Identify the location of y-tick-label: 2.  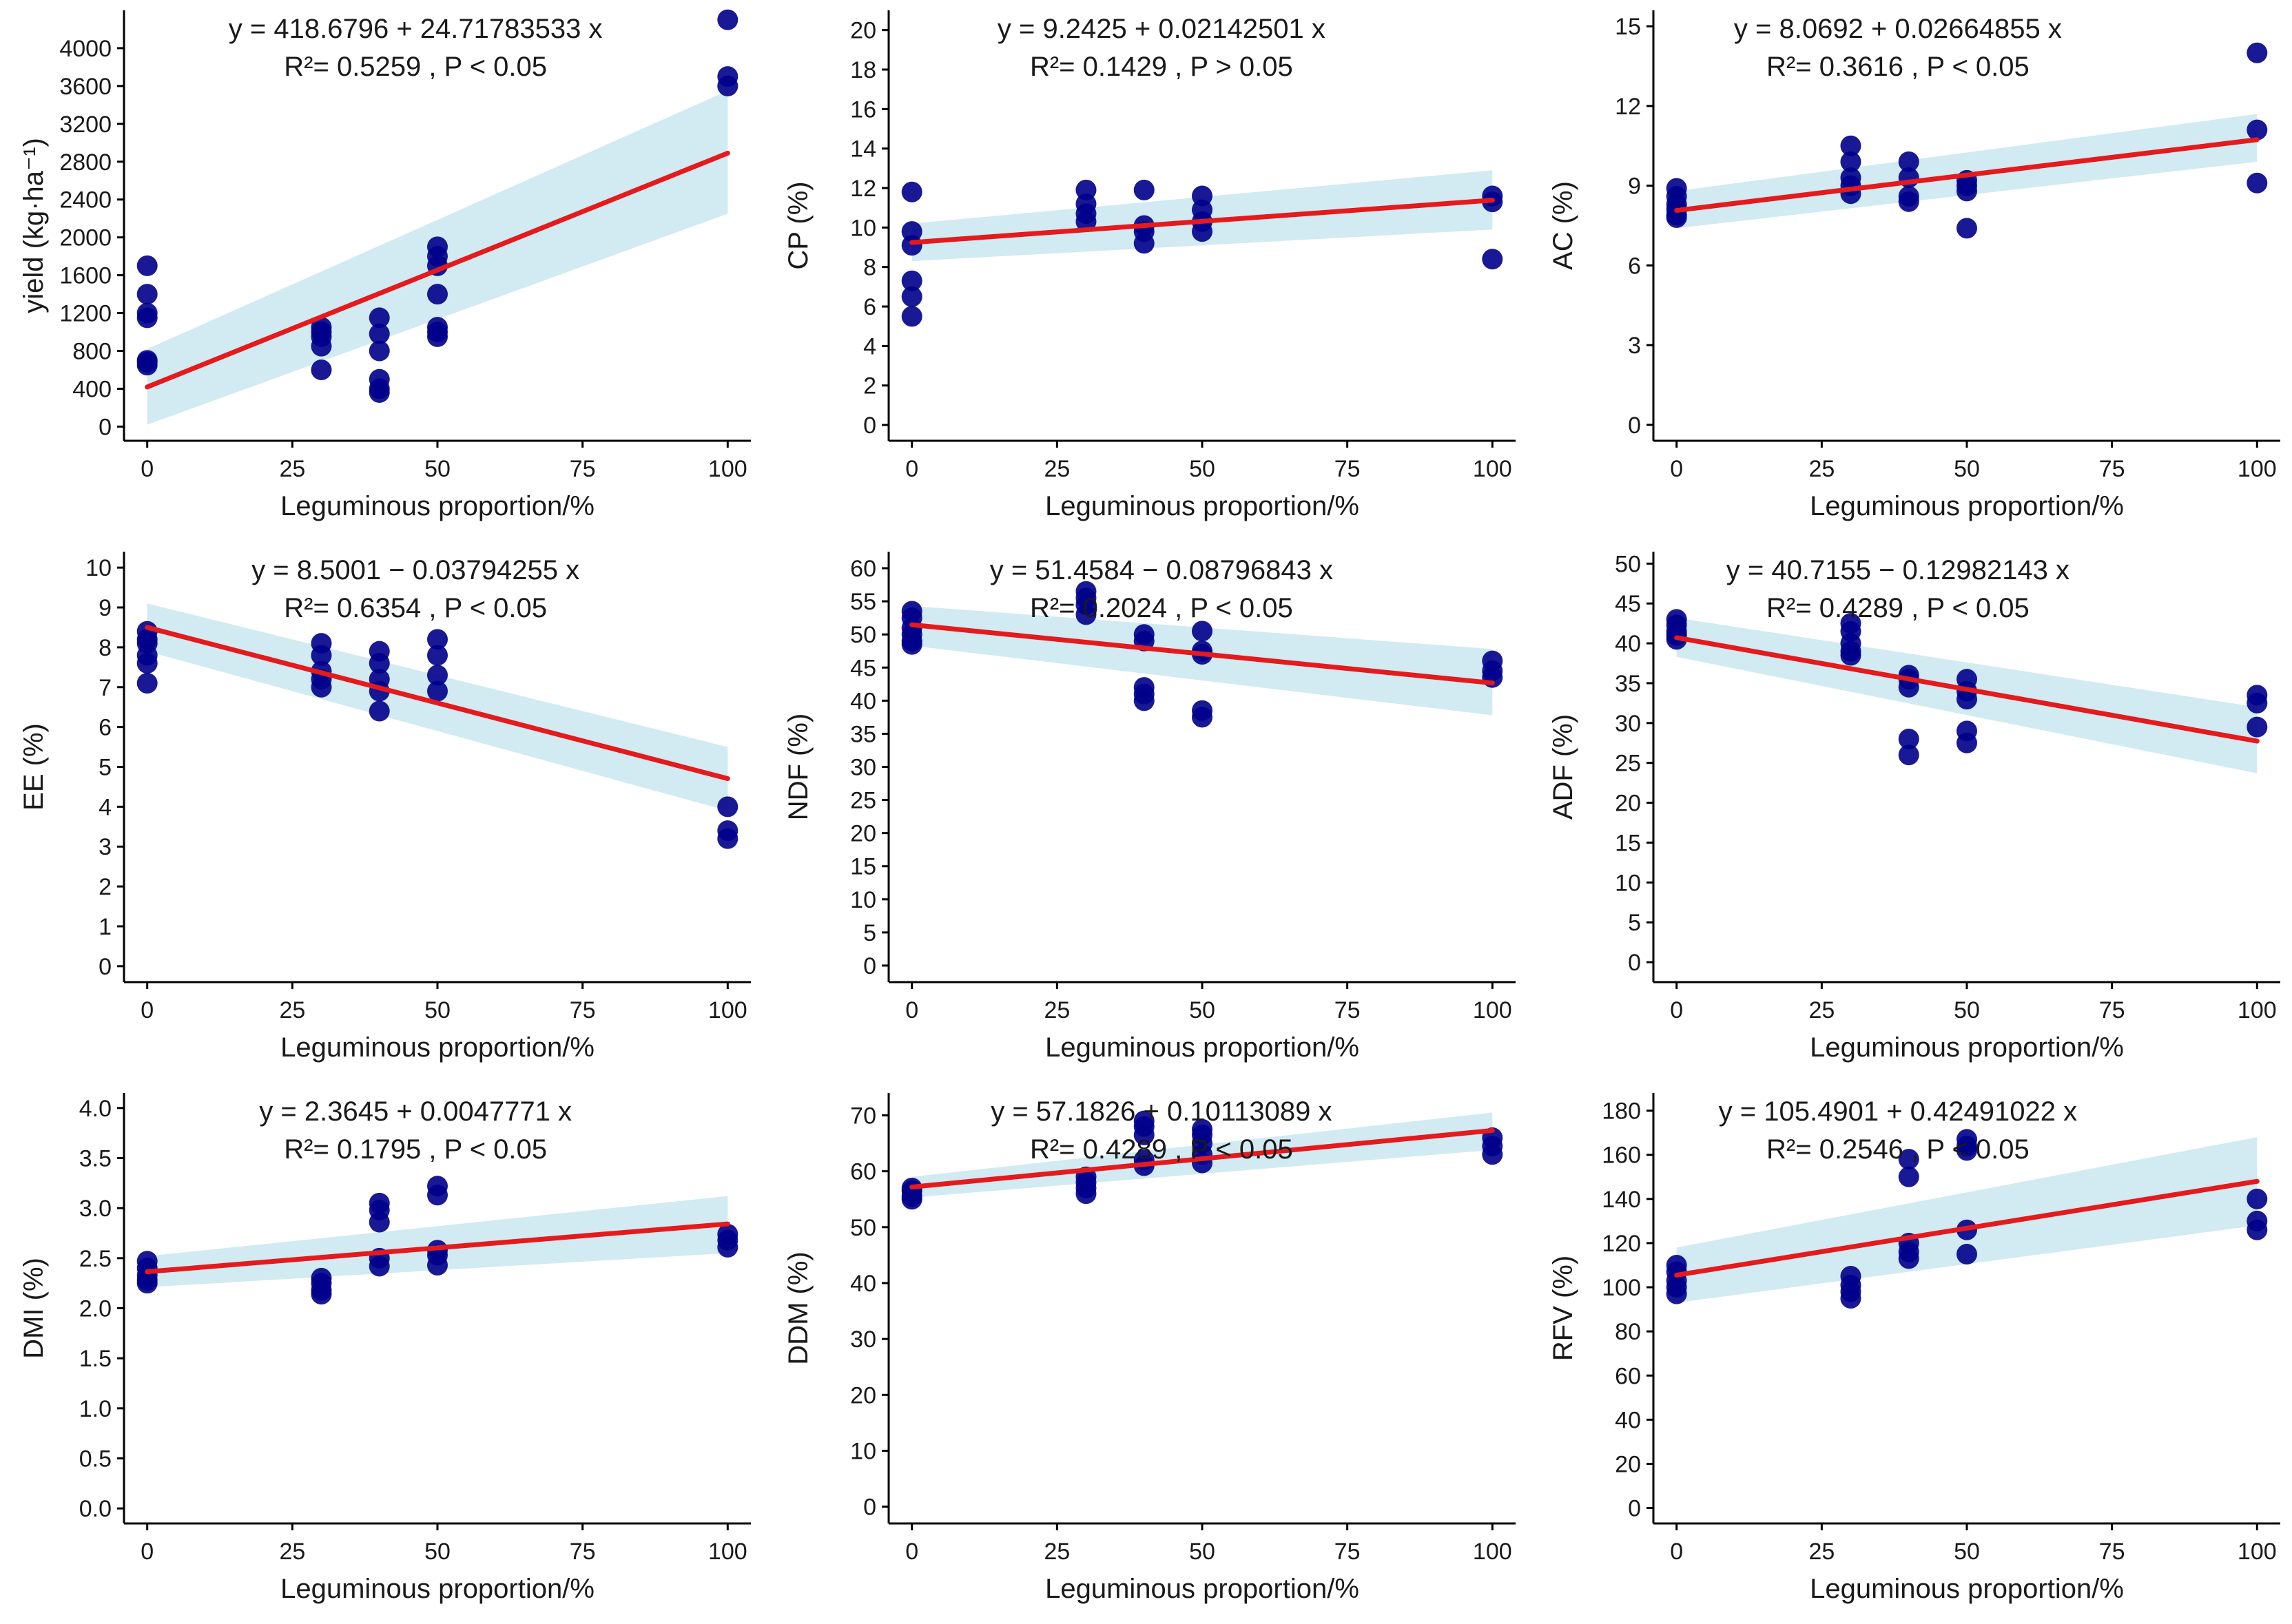
(869, 386).